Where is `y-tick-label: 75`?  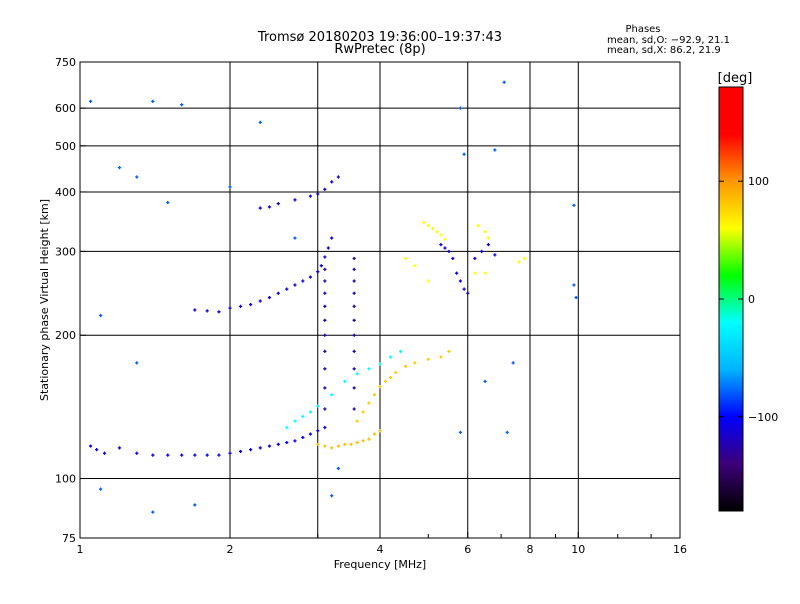 y-tick-label: 75 is located at coordinates (69, 538).